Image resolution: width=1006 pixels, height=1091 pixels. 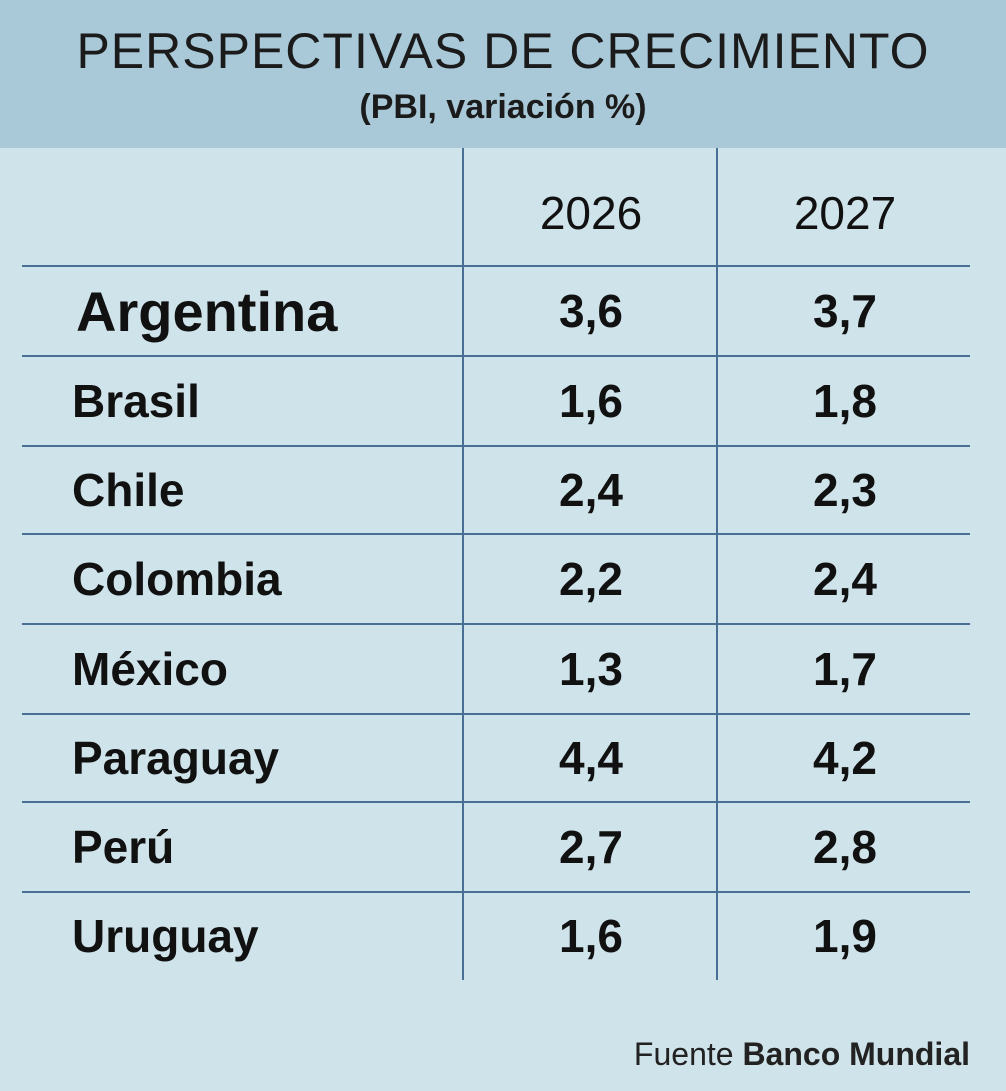 What do you see at coordinates (845, 847) in the screenshot?
I see `table-cell-value: 2,8` at bounding box center [845, 847].